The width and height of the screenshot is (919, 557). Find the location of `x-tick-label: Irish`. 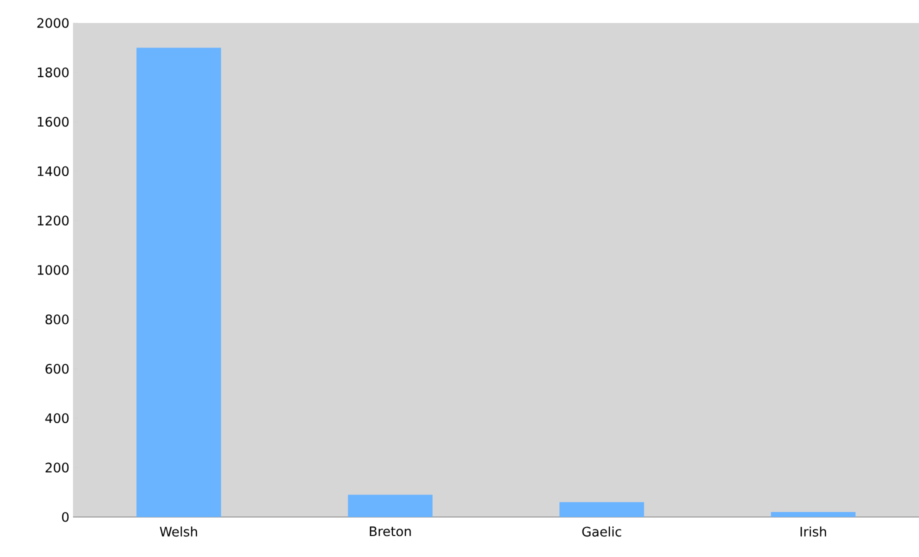

x-tick-label: Irish is located at coordinates (813, 531).